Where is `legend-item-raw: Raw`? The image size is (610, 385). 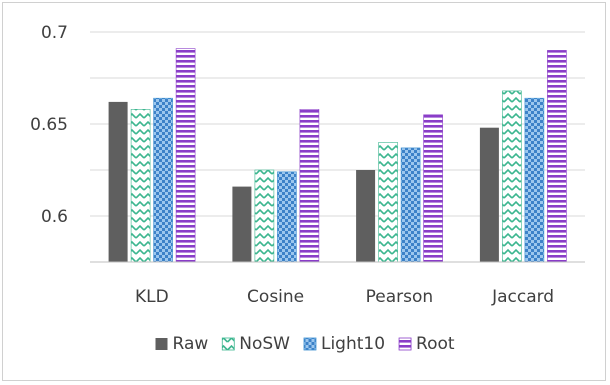 legend-item-raw: Raw is located at coordinates (182, 344).